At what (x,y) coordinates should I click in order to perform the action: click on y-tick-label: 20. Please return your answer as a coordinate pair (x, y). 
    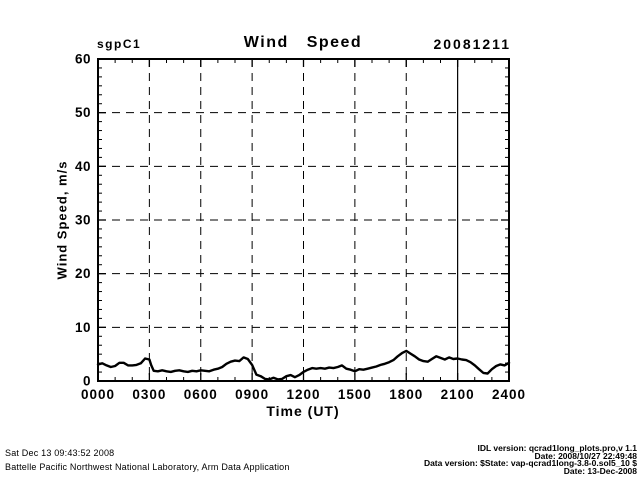
    Looking at the image, I should click on (83, 273).